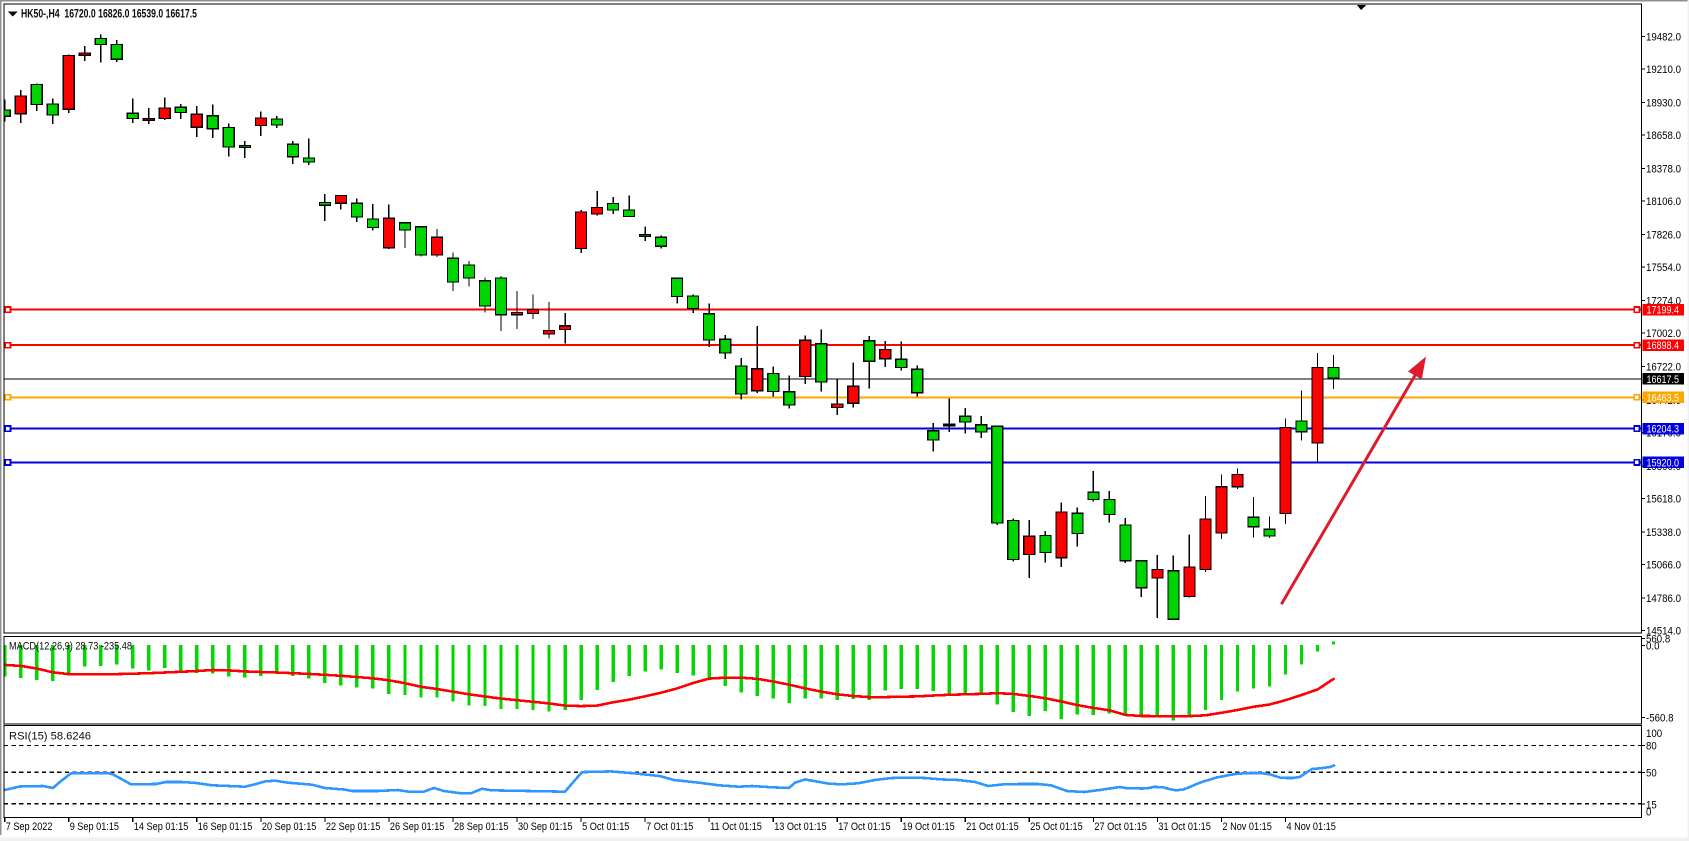 The width and height of the screenshot is (1689, 841). Describe the element at coordinates (1663, 334) in the screenshot. I see `svg-text: 17002.0` at that location.